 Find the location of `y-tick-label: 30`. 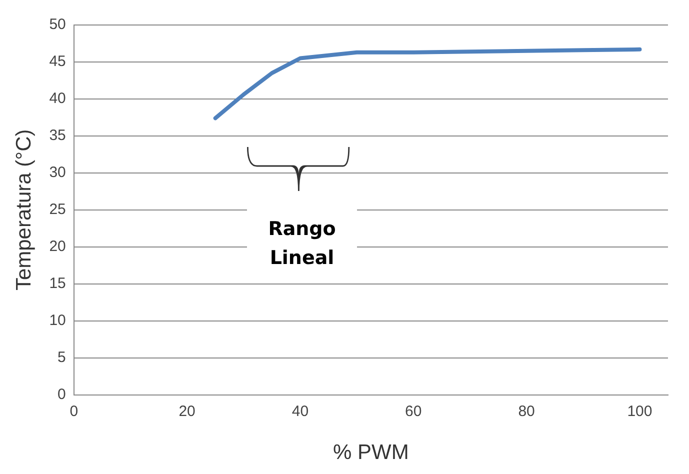

y-tick-label: 30 is located at coordinates (57, 173).